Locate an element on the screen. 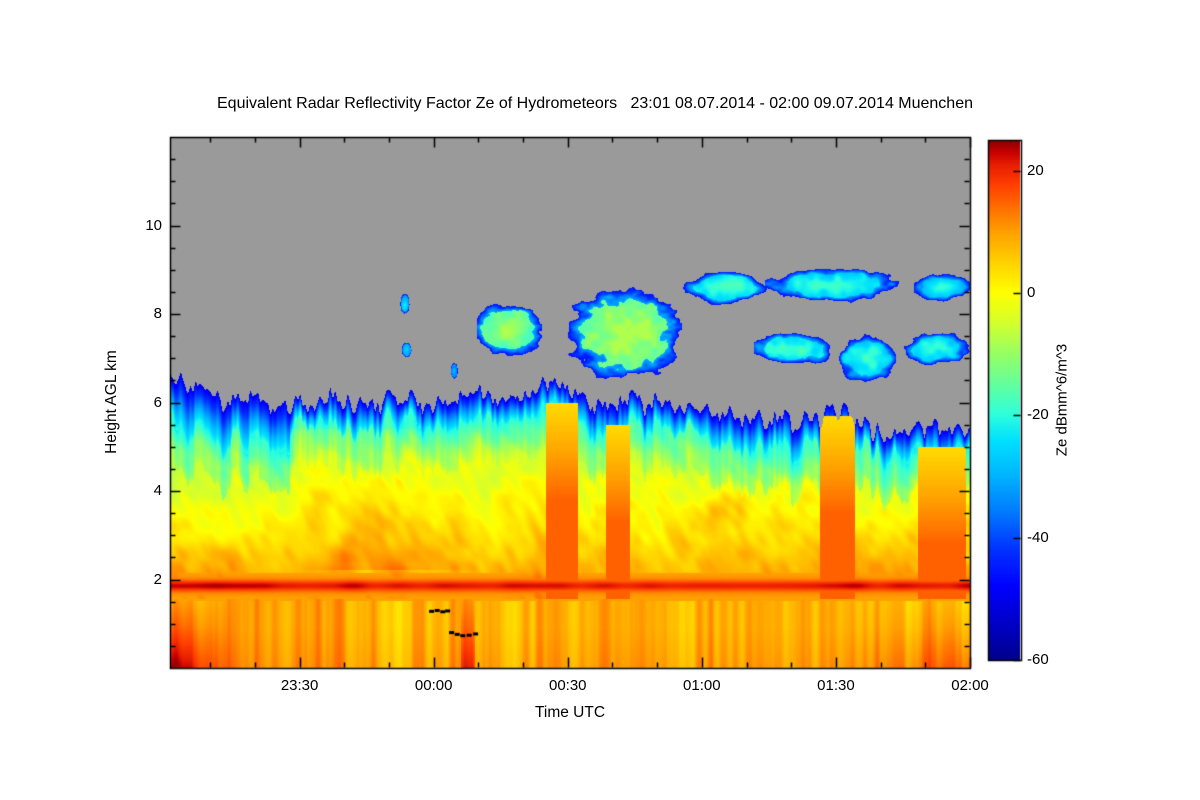 This screenshot has width=1200, height=800. colorbar-label: Ze dBmm^6/m^3 is located at coordinates (1062, 400).